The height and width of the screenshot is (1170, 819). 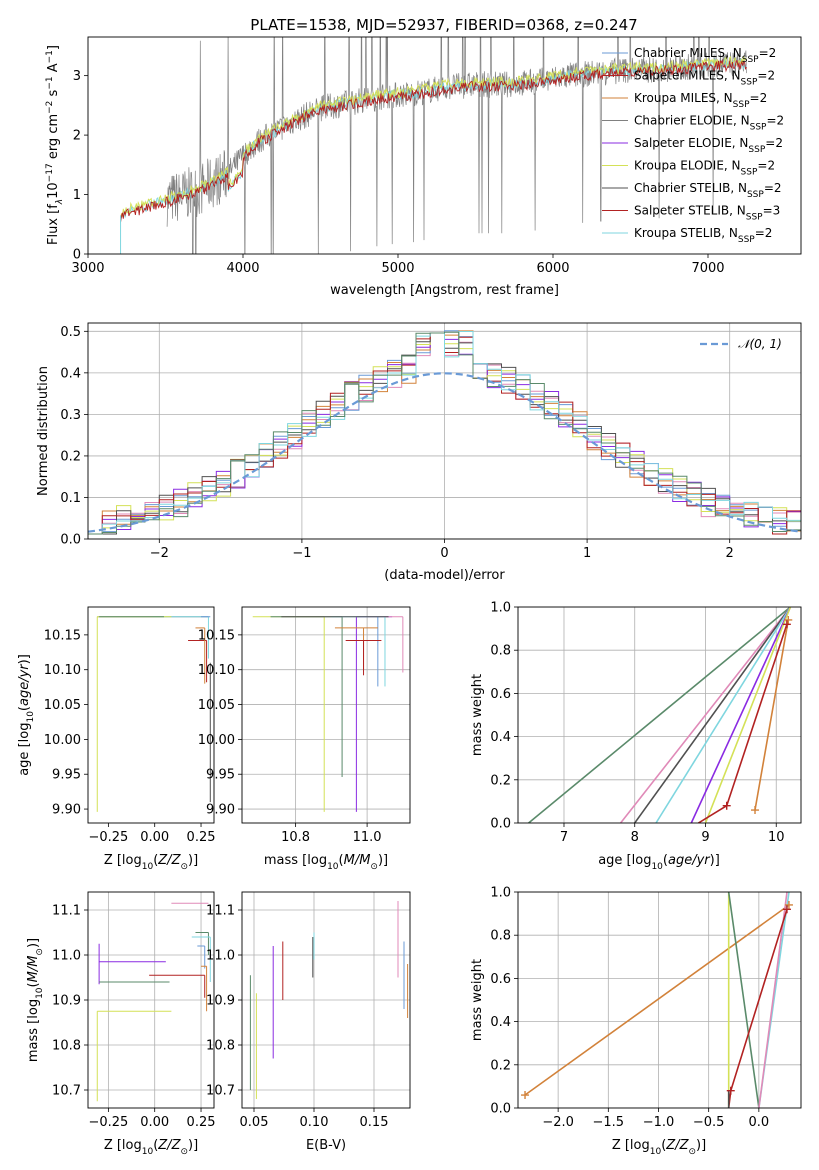 I want to click on x-tick-label: 5000, so click(x=397, y=268).